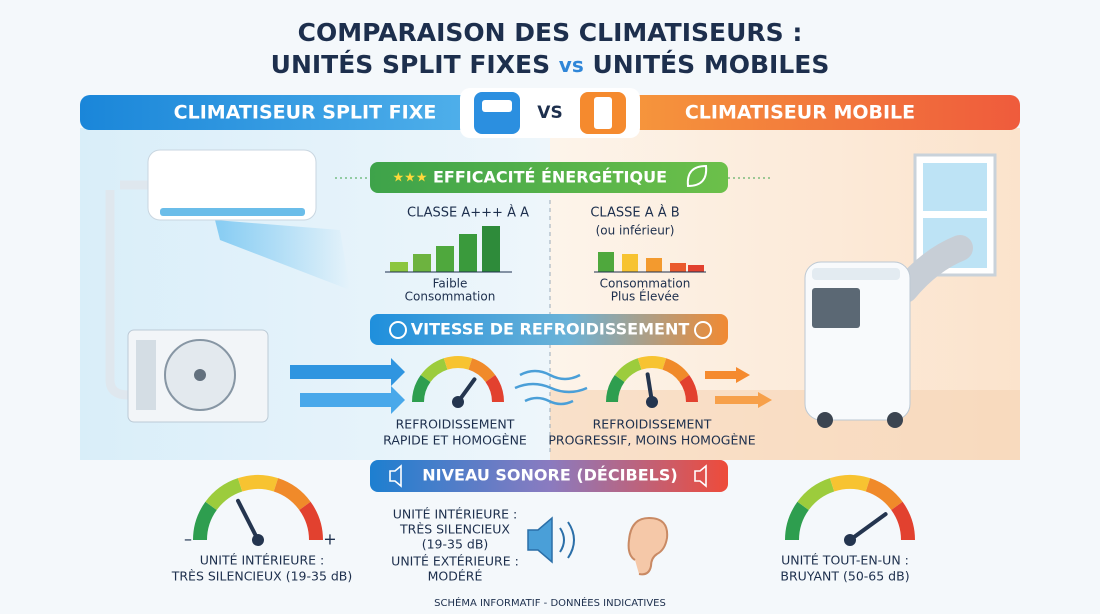 Image resolution: width=1100 pixels, height=614 pixels. What do you see at coordinates (550, 602) in the screenshot?
I see `footer: SCHÉMA INFORMATIF - DONNÉES INDICATIVES` at bounding box center [550, 602].